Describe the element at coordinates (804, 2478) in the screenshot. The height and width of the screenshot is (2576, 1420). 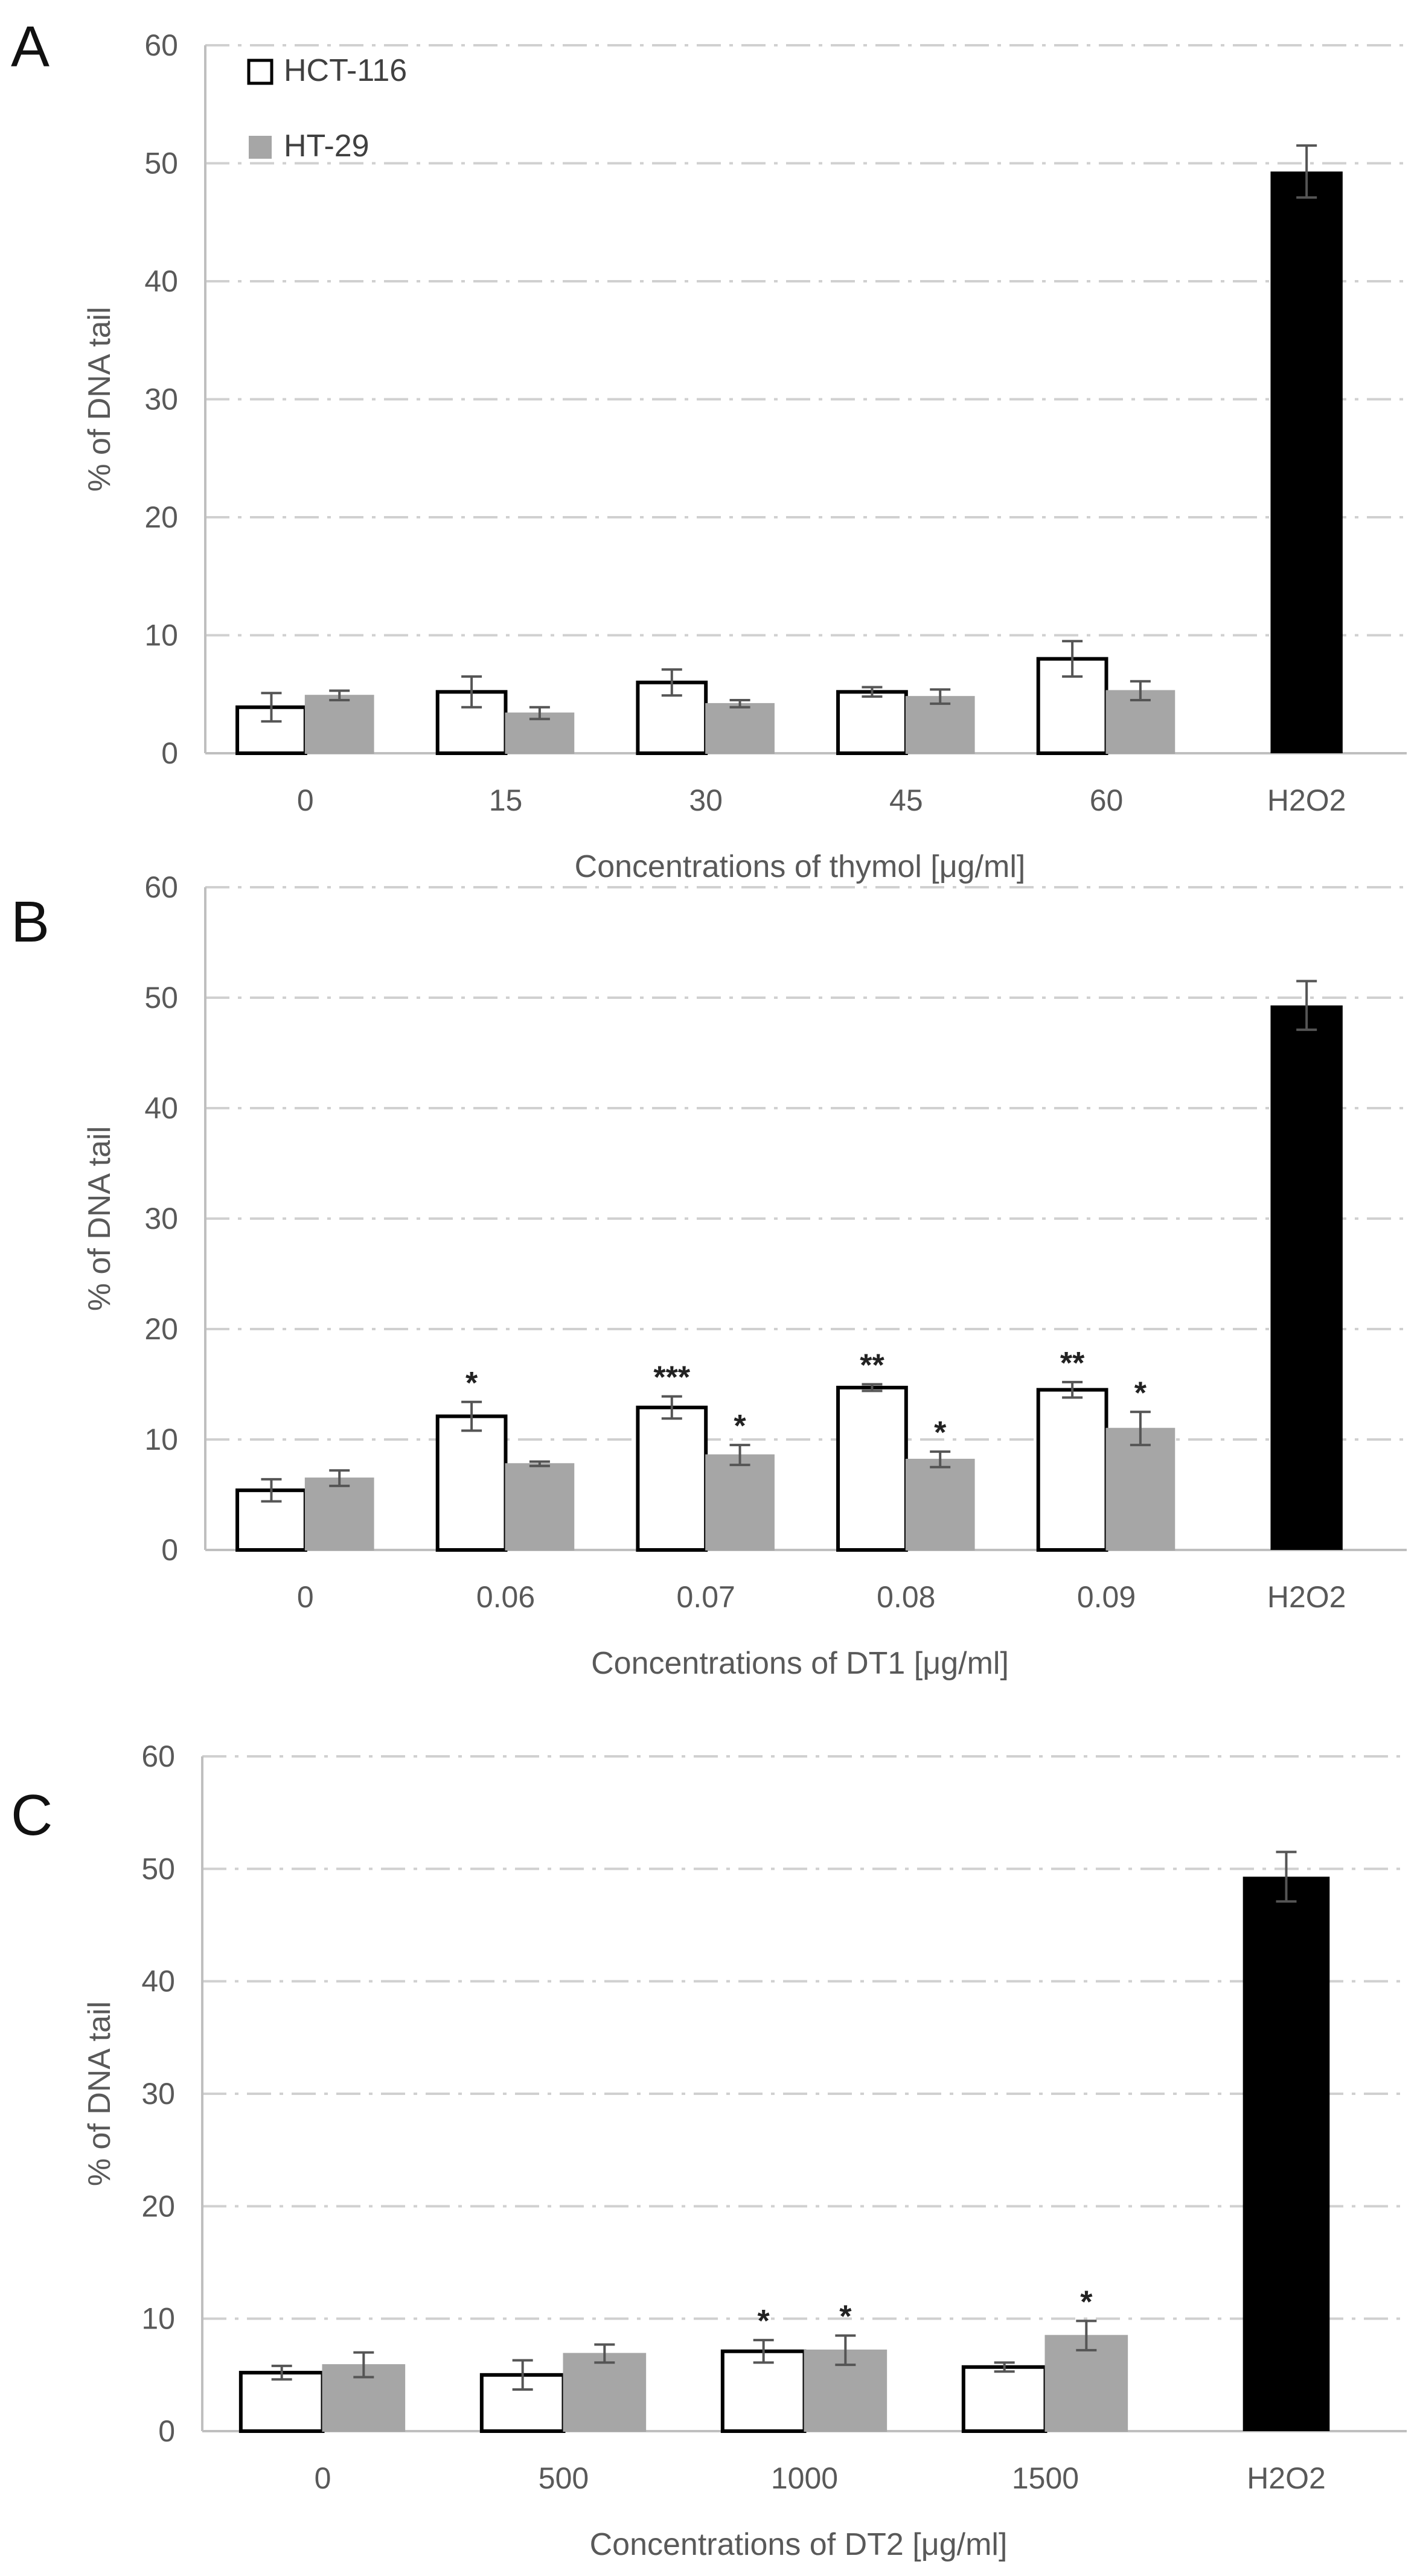
I see `x-tick-label: 1000` at that location.